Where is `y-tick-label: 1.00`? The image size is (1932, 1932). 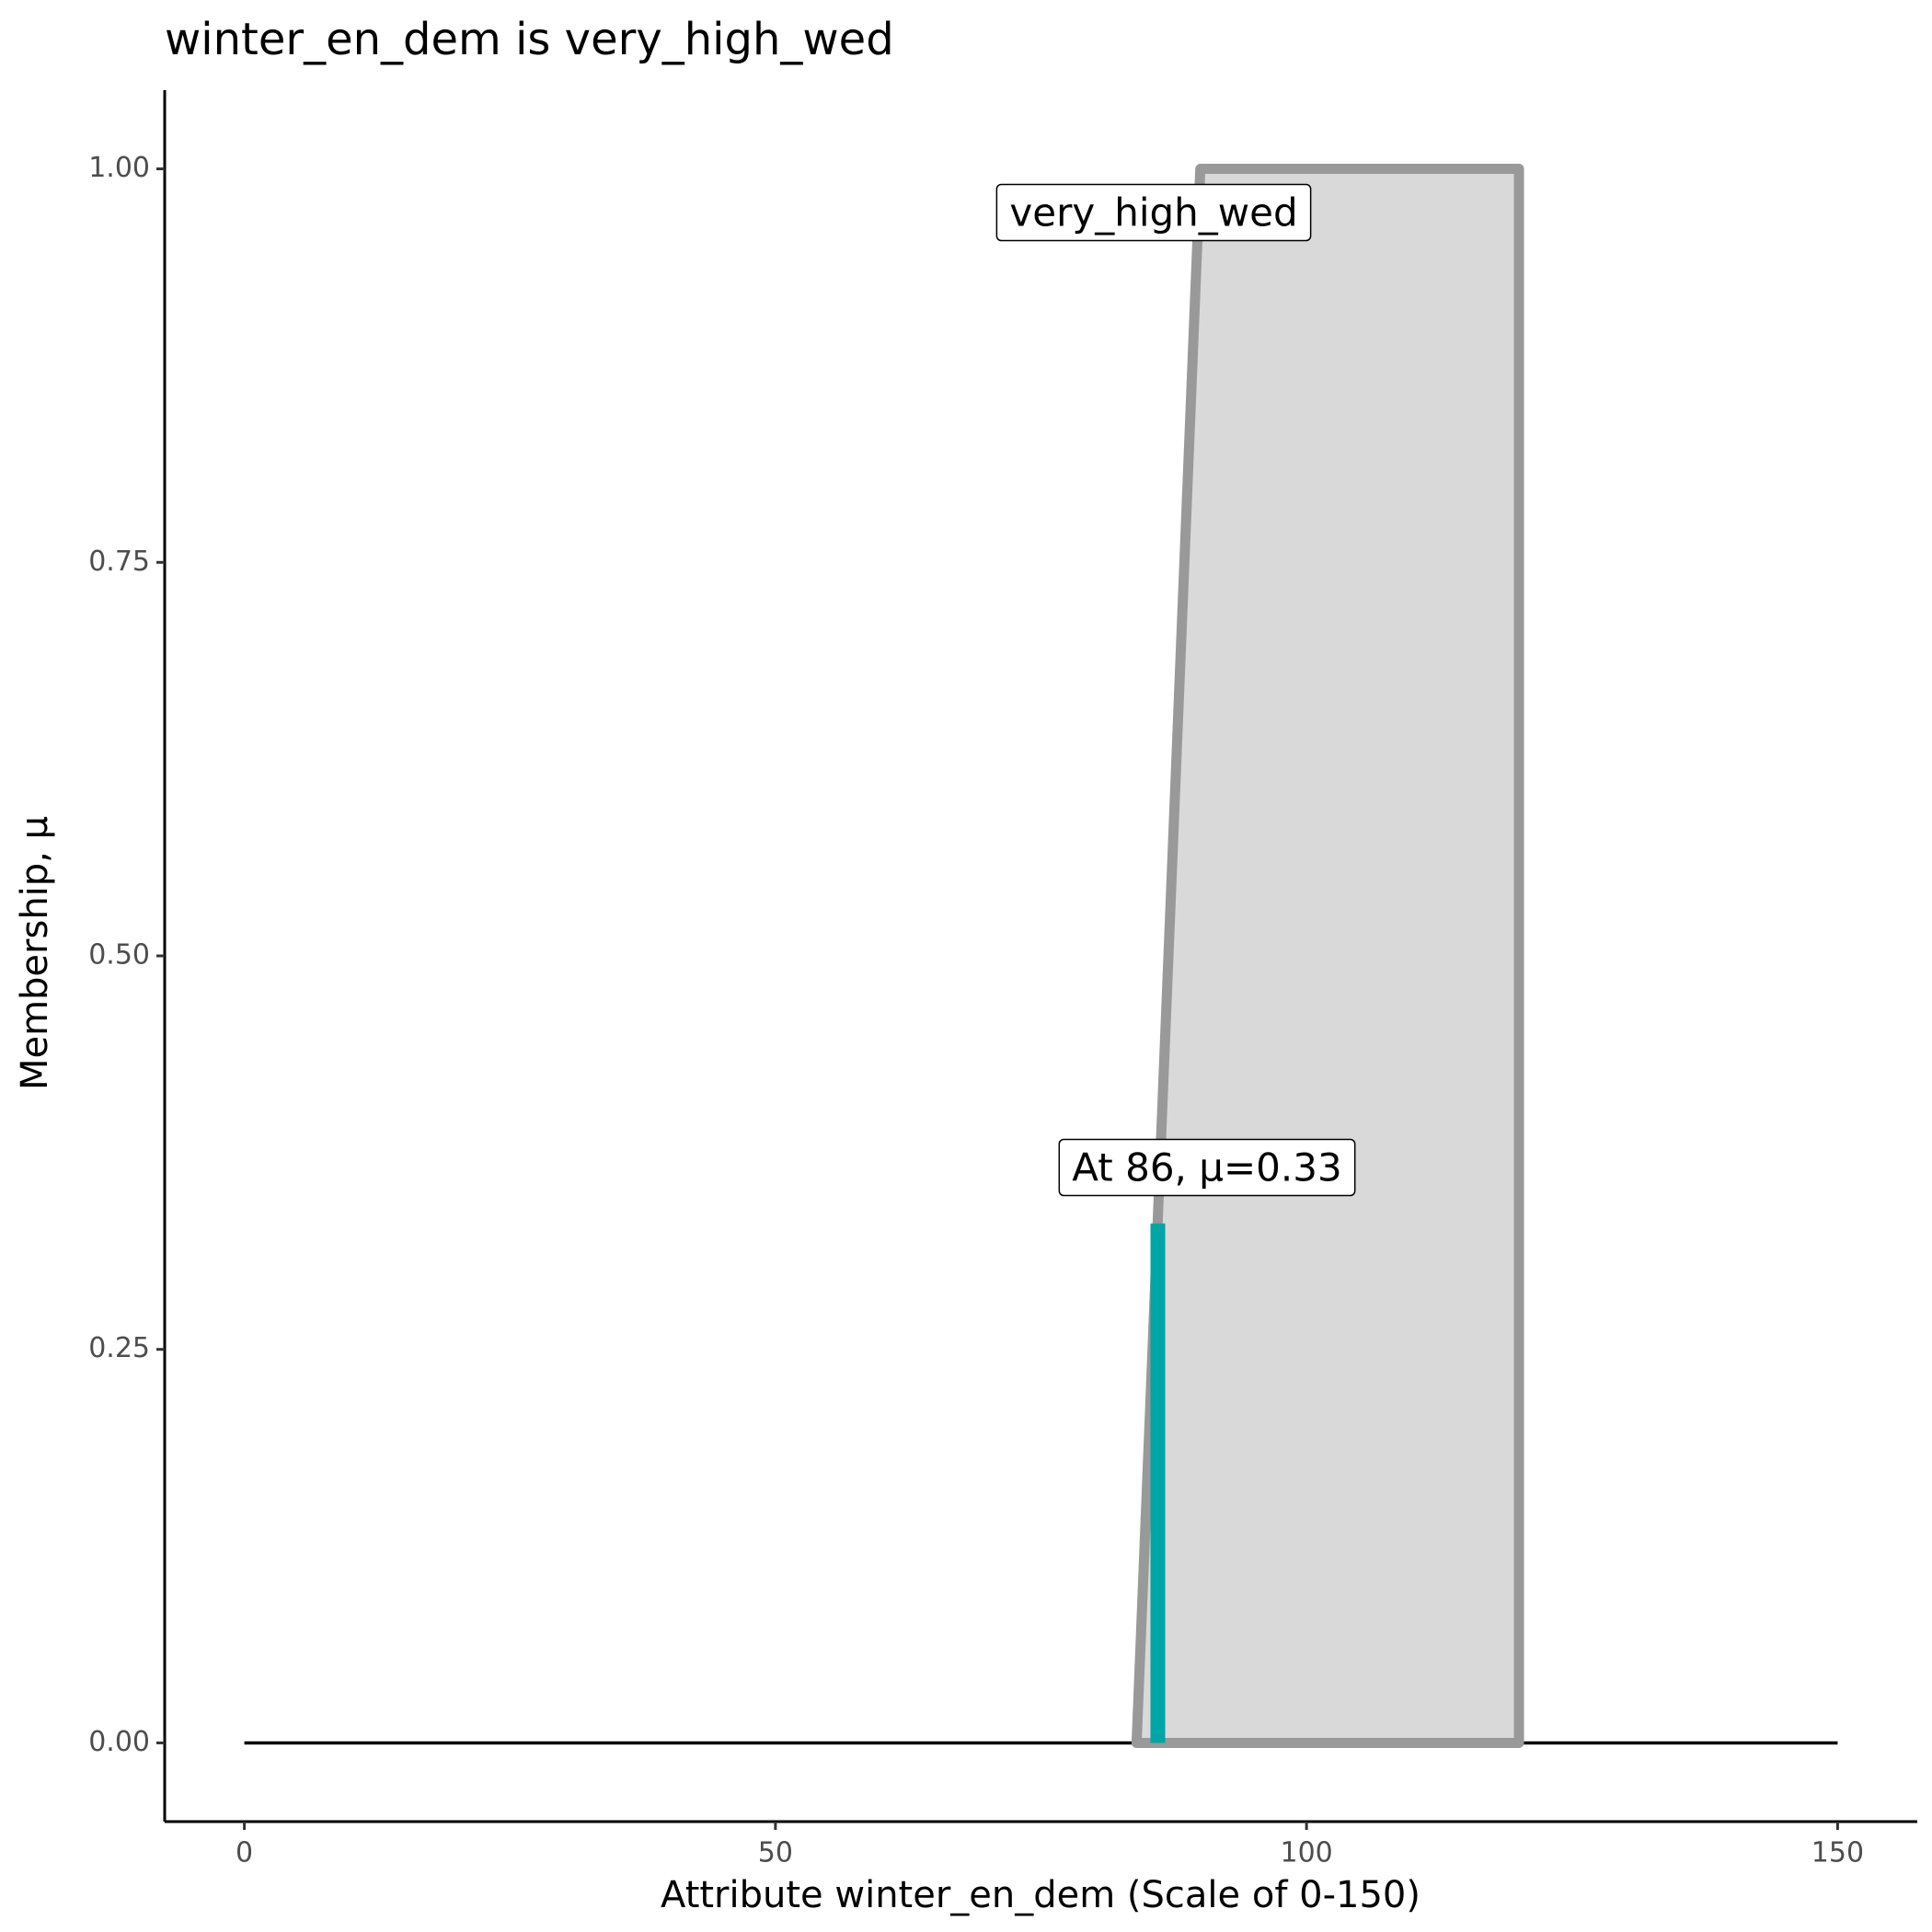 y-tick-label: 1.00 is located at coordinates (119, 168).